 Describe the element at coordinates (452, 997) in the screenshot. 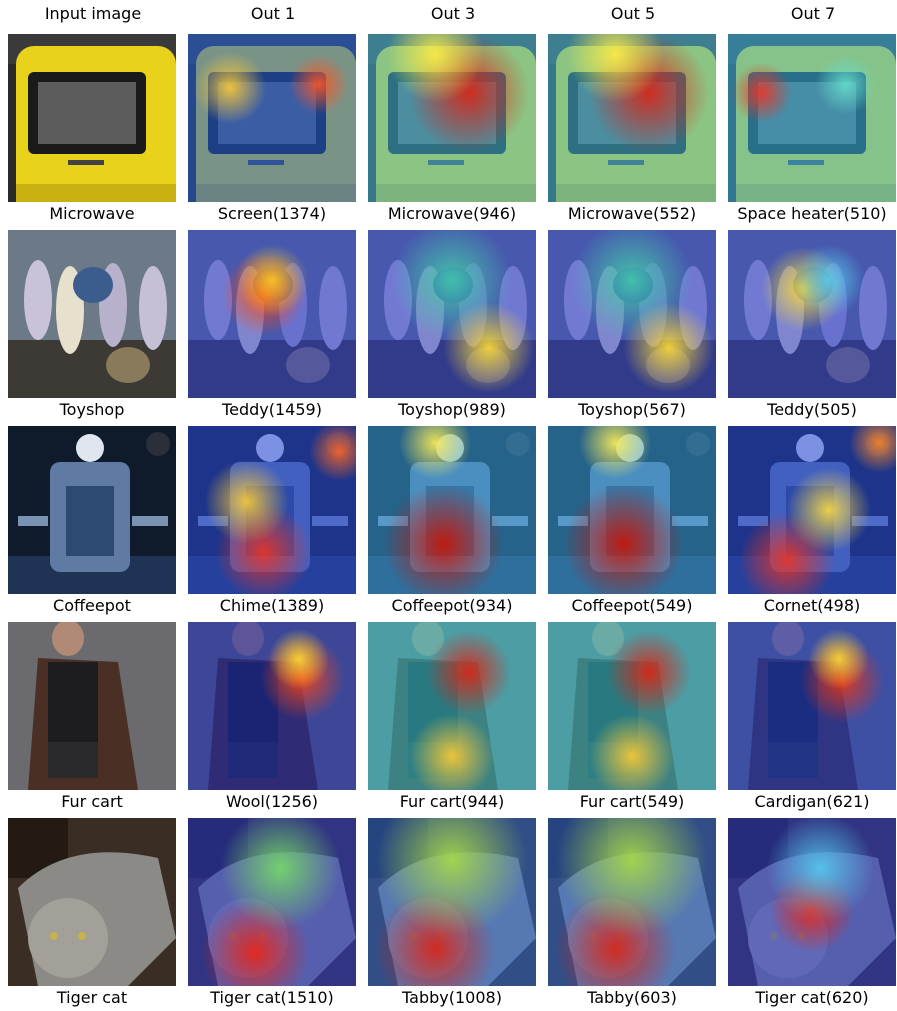

I see `caption-tiger-cat-col-2: Tabby(1008)` at that location.